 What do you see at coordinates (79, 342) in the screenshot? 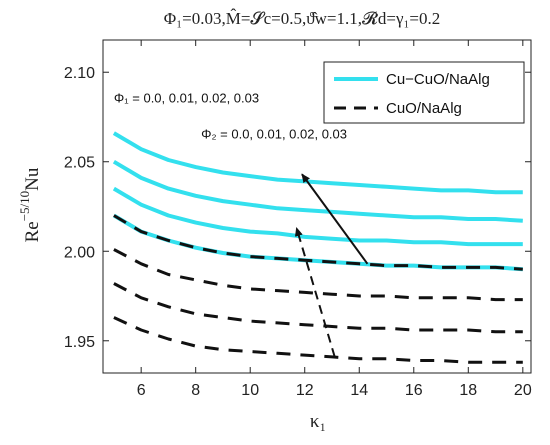
I see `y-tick-label: 1.95` at bounding box center [79, 342].